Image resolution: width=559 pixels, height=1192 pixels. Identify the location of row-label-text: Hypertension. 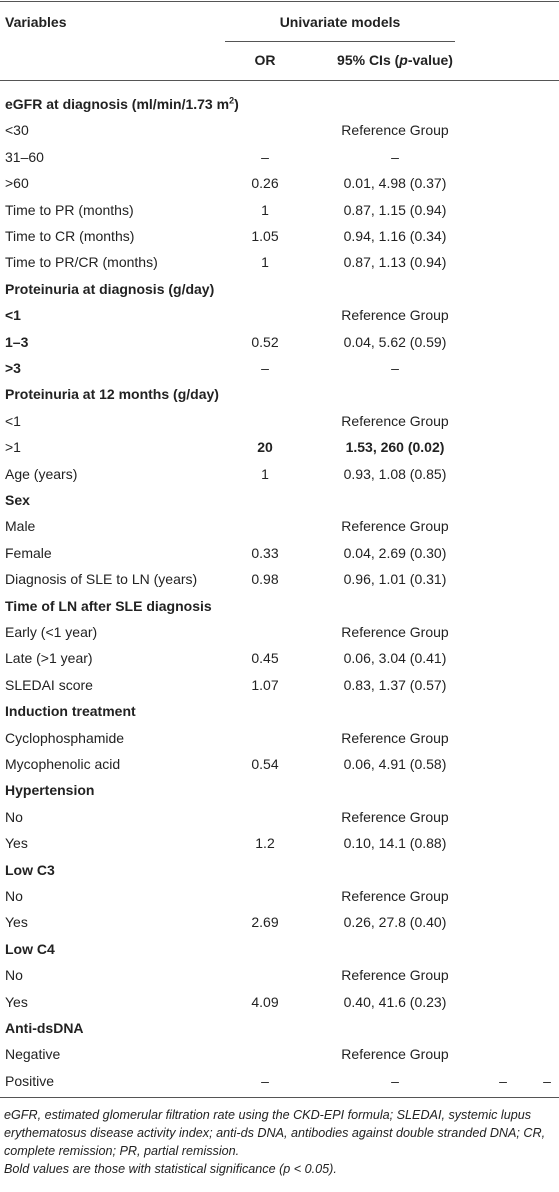
(50, 790).